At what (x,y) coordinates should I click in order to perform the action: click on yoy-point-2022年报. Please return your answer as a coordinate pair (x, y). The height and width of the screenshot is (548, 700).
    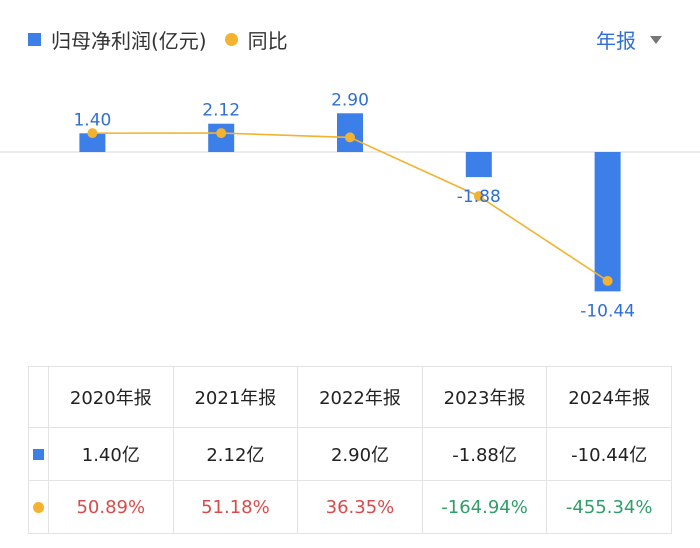
    Looking at the image, I should click on (350, 137).